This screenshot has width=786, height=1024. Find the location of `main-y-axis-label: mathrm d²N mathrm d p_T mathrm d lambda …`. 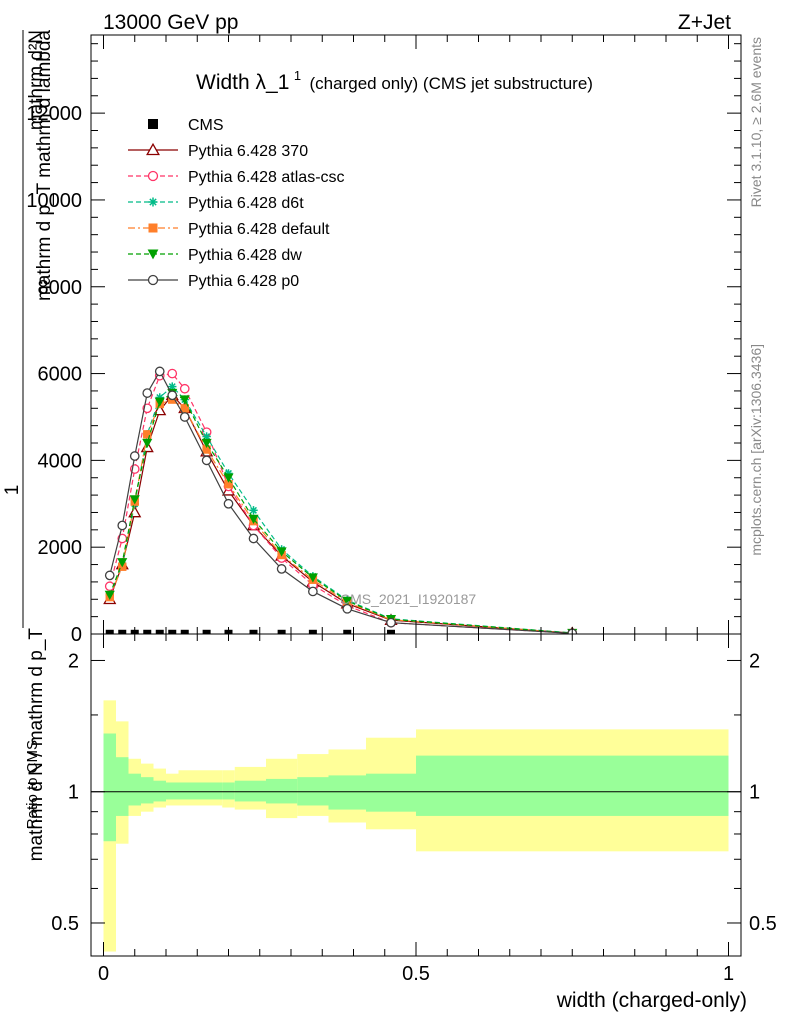

main-y-axis-label: mathrm d²N mathrm d p_T mathrm d lambda … is located at coordinates (28, 446).